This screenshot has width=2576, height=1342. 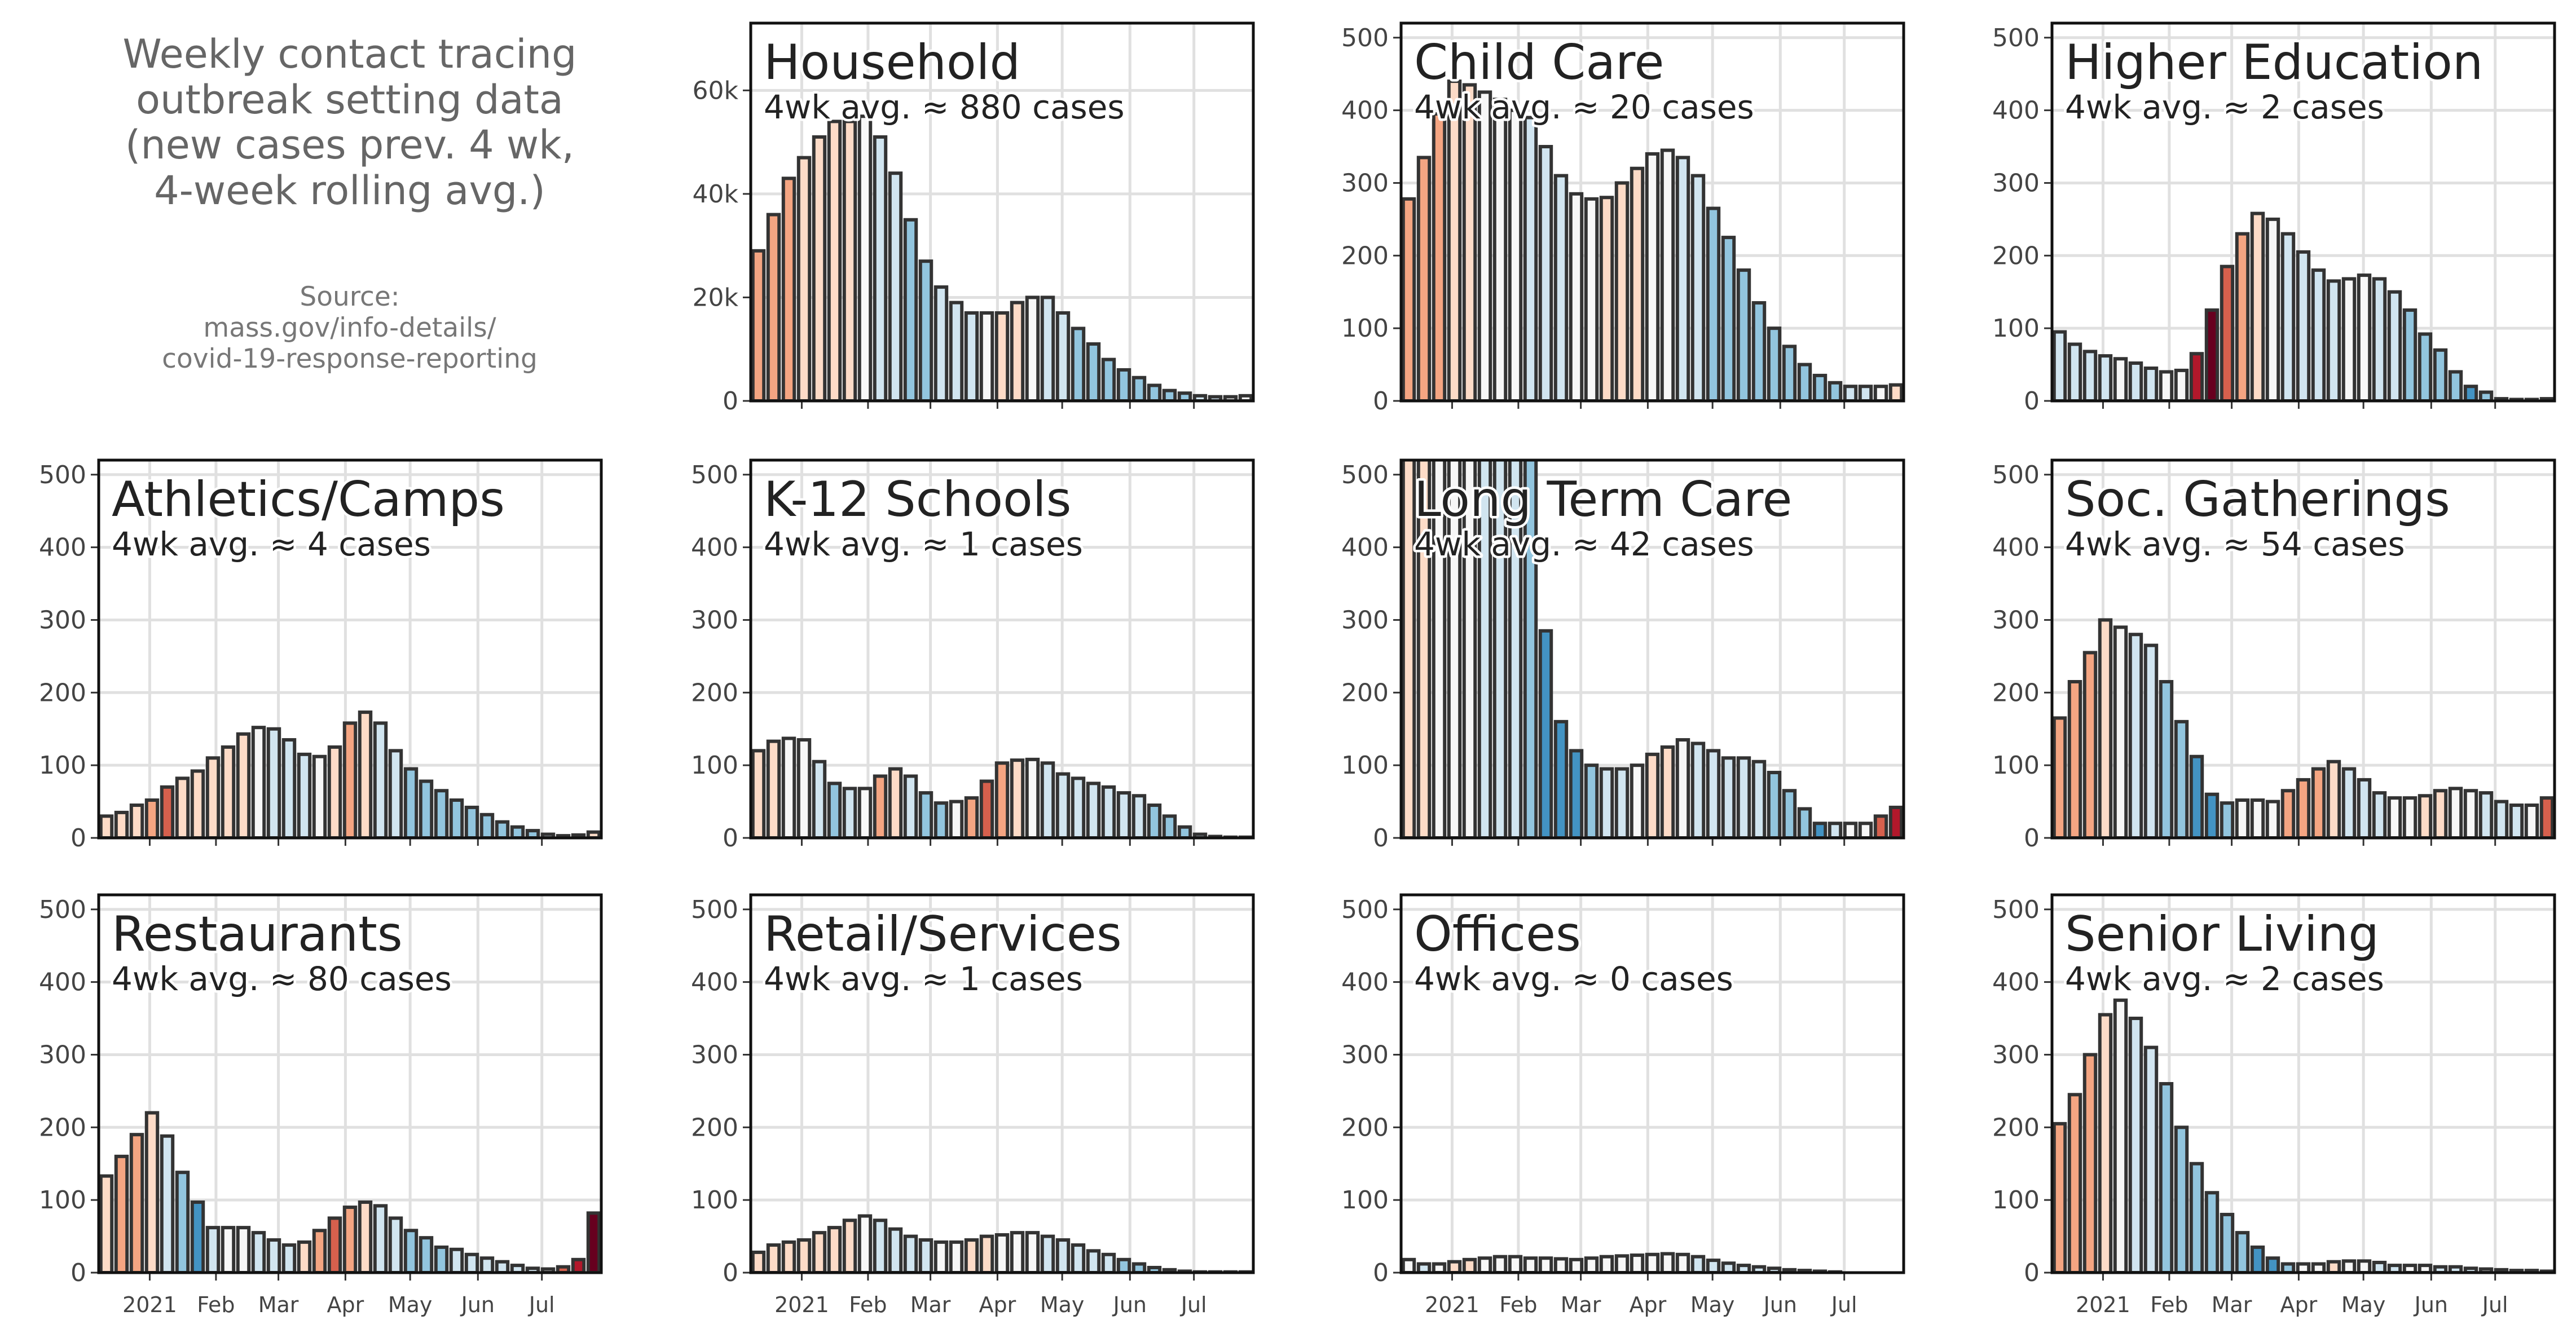 I want to click on header-title: Weekly contact tracing, so click(x=350, y=54).